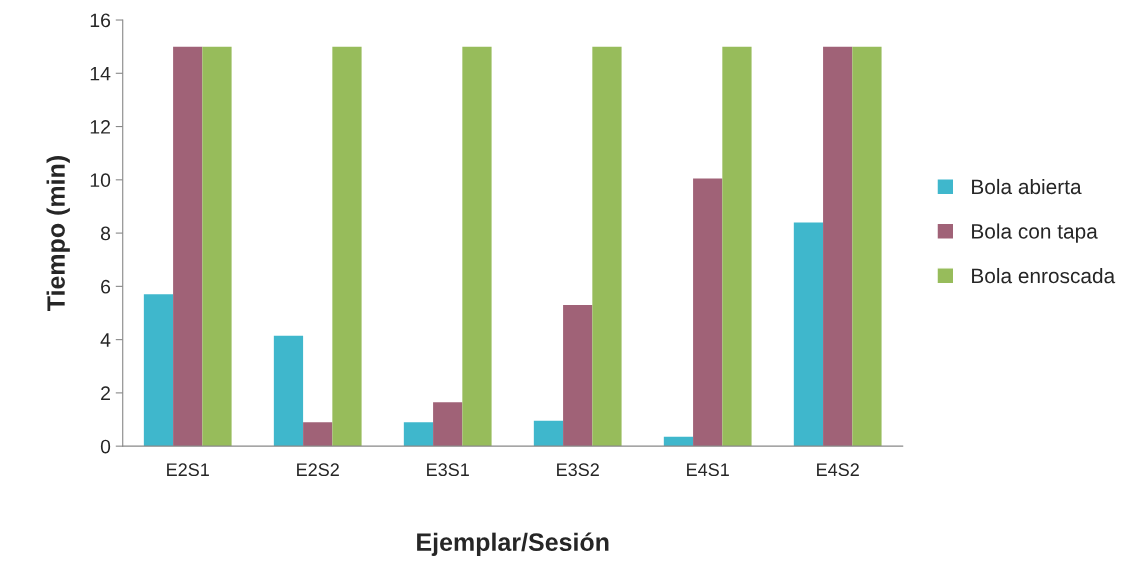 The width and height of the screenshot is (1147, 572). Describe the element at coordinates (1027, 186) in the screenshot. I see `legend-label: Bola abierta` at that location.